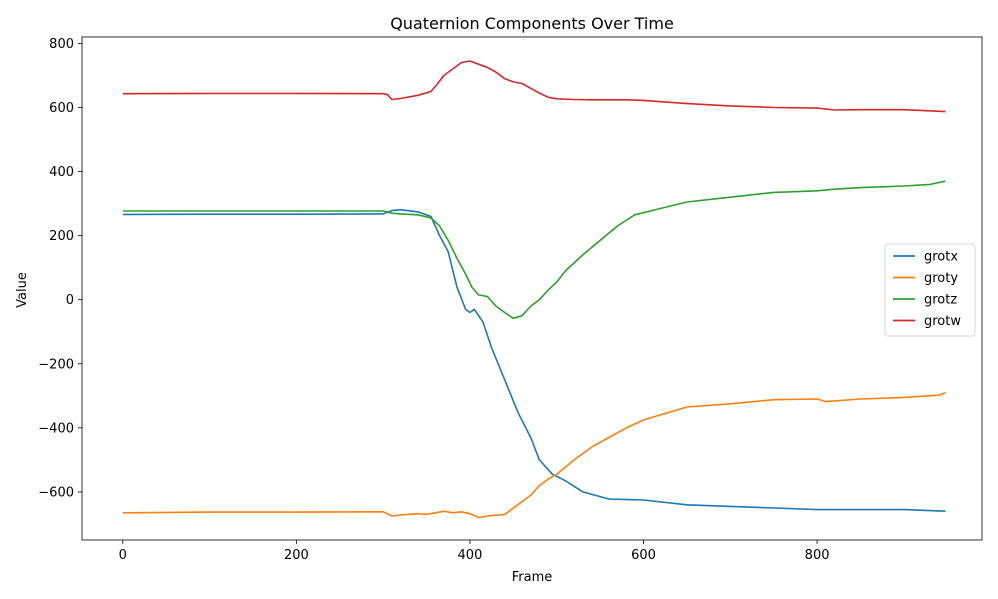  I want to click on y-tick-label: −200, so click(56, 364).